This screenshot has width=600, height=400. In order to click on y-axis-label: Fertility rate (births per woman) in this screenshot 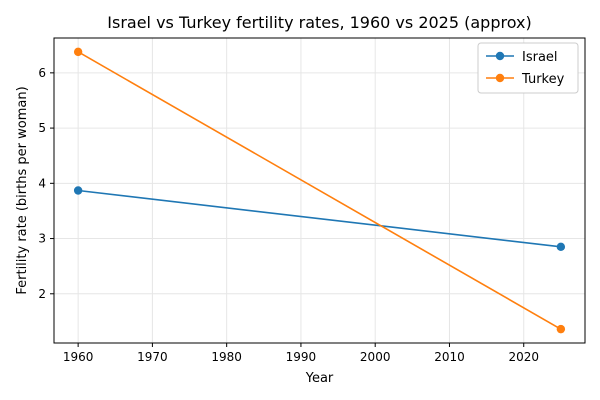, I will do `click(22, 190)`.